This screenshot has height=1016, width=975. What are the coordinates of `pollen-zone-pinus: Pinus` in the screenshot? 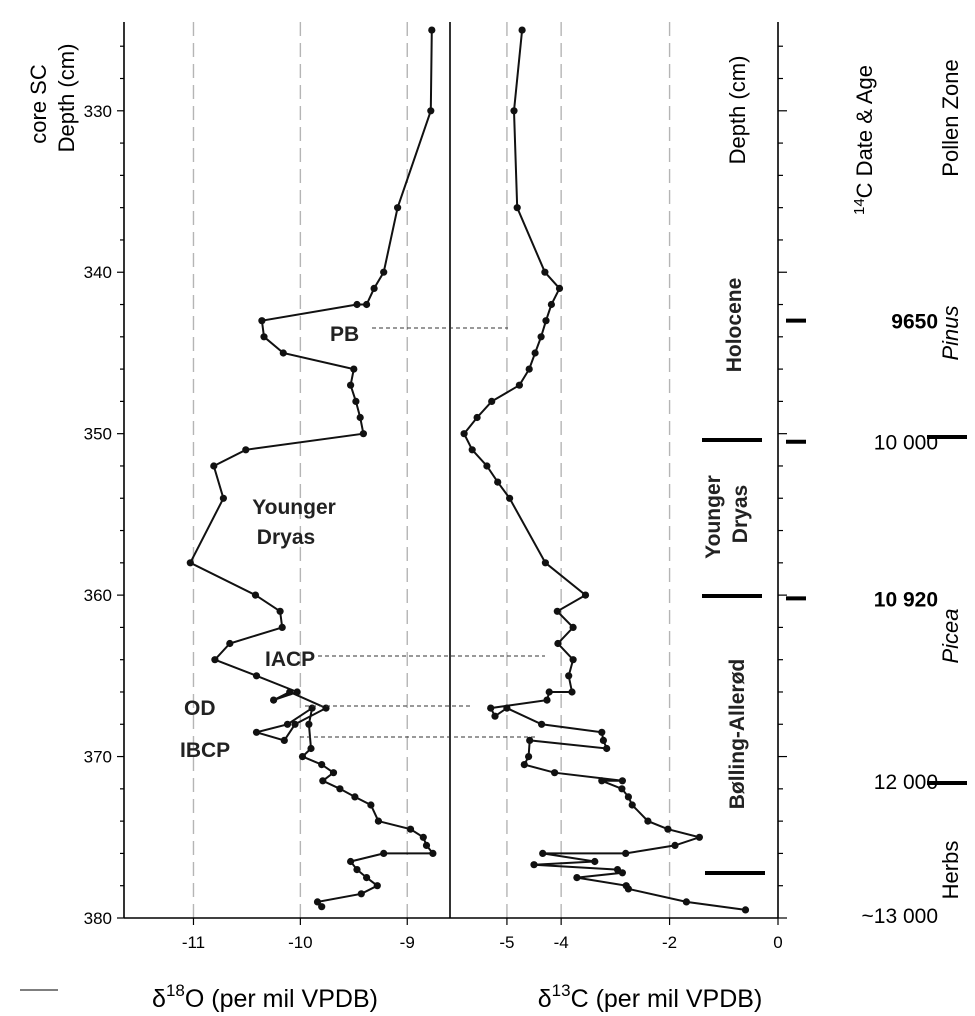 It's located at (950, 332).